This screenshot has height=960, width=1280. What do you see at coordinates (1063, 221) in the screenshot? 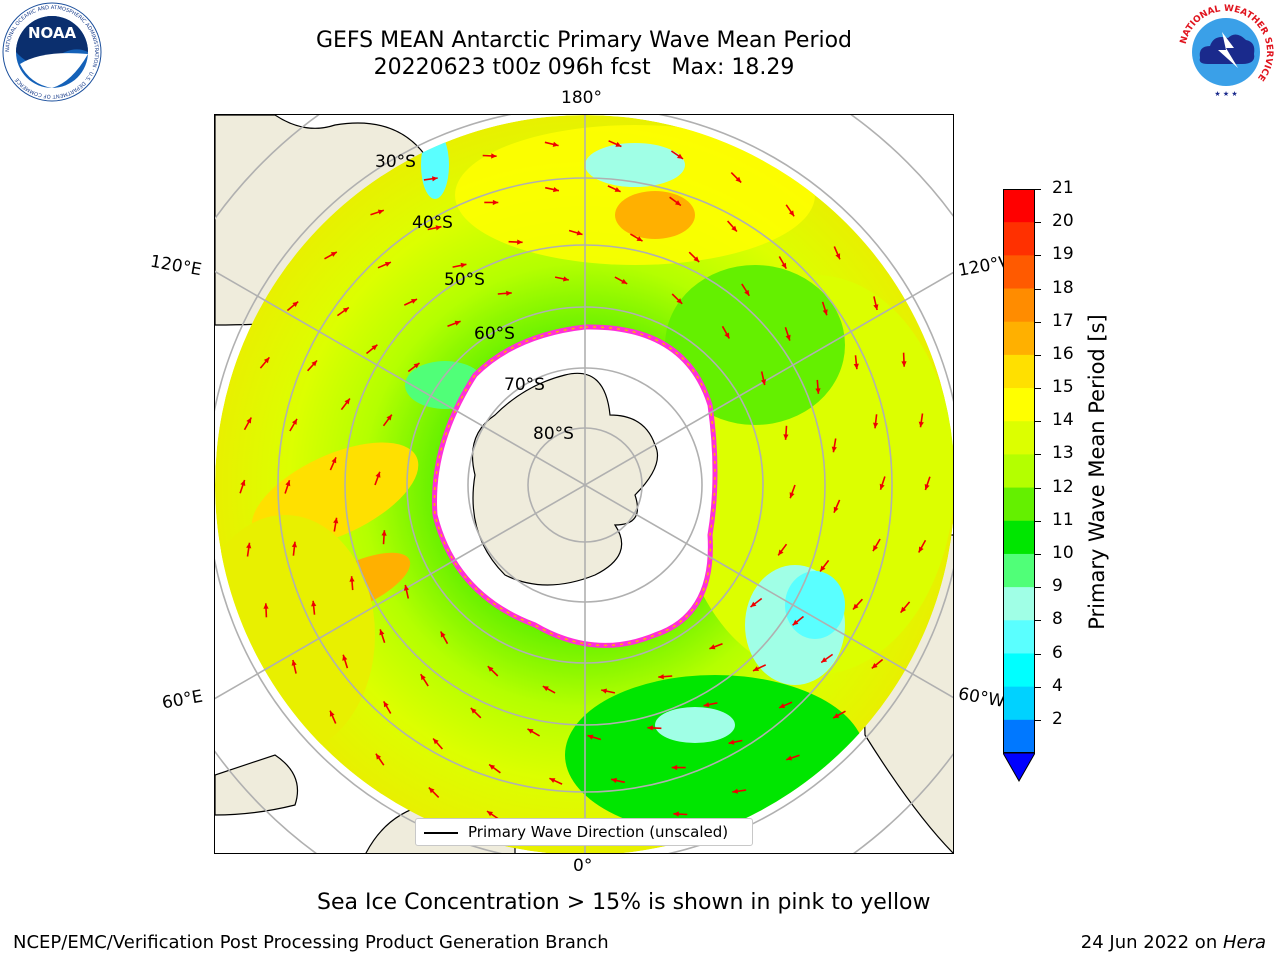
I see `colorbar-tick-label: 20` at bounding box center [1063, 221].